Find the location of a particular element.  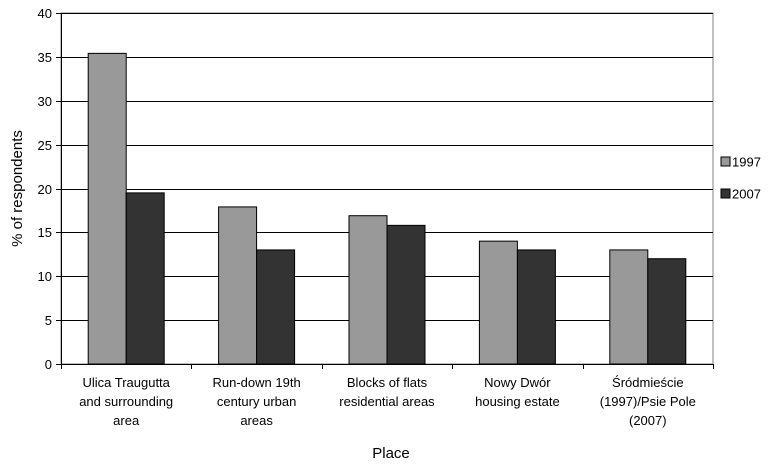

legend-swatch-2007 is located at coordinates (725, 193).